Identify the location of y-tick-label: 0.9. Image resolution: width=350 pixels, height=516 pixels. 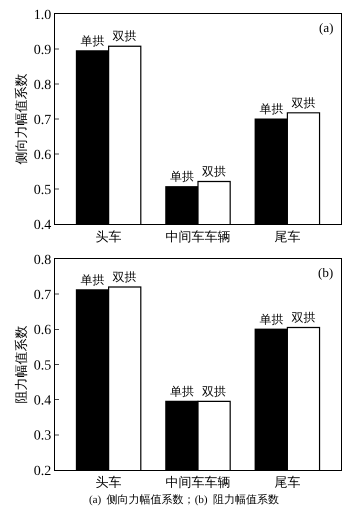
(43, 50).